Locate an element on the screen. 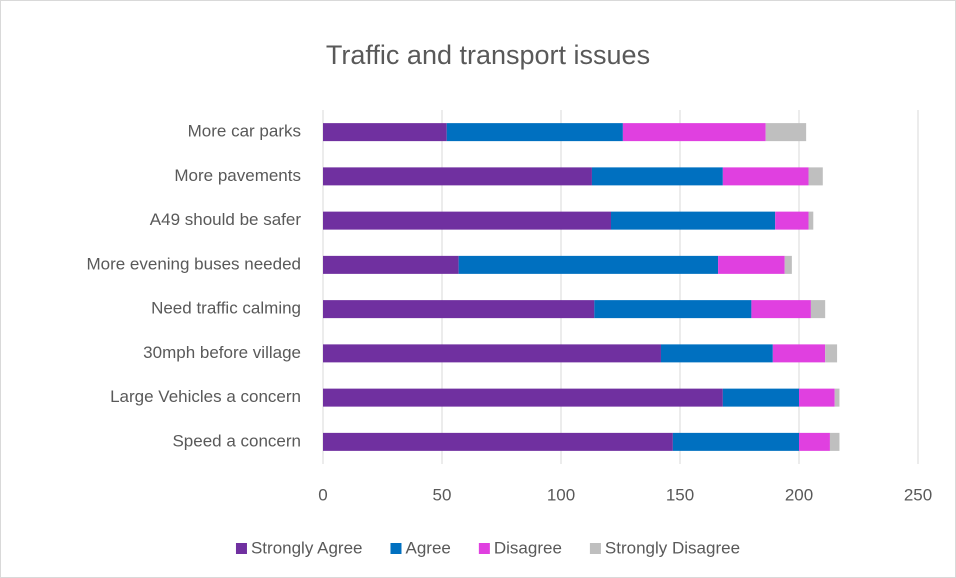 The width and height of the screenshot is (956, 578). legend-label: Strongly Agree is located at coordinates (307, 547).